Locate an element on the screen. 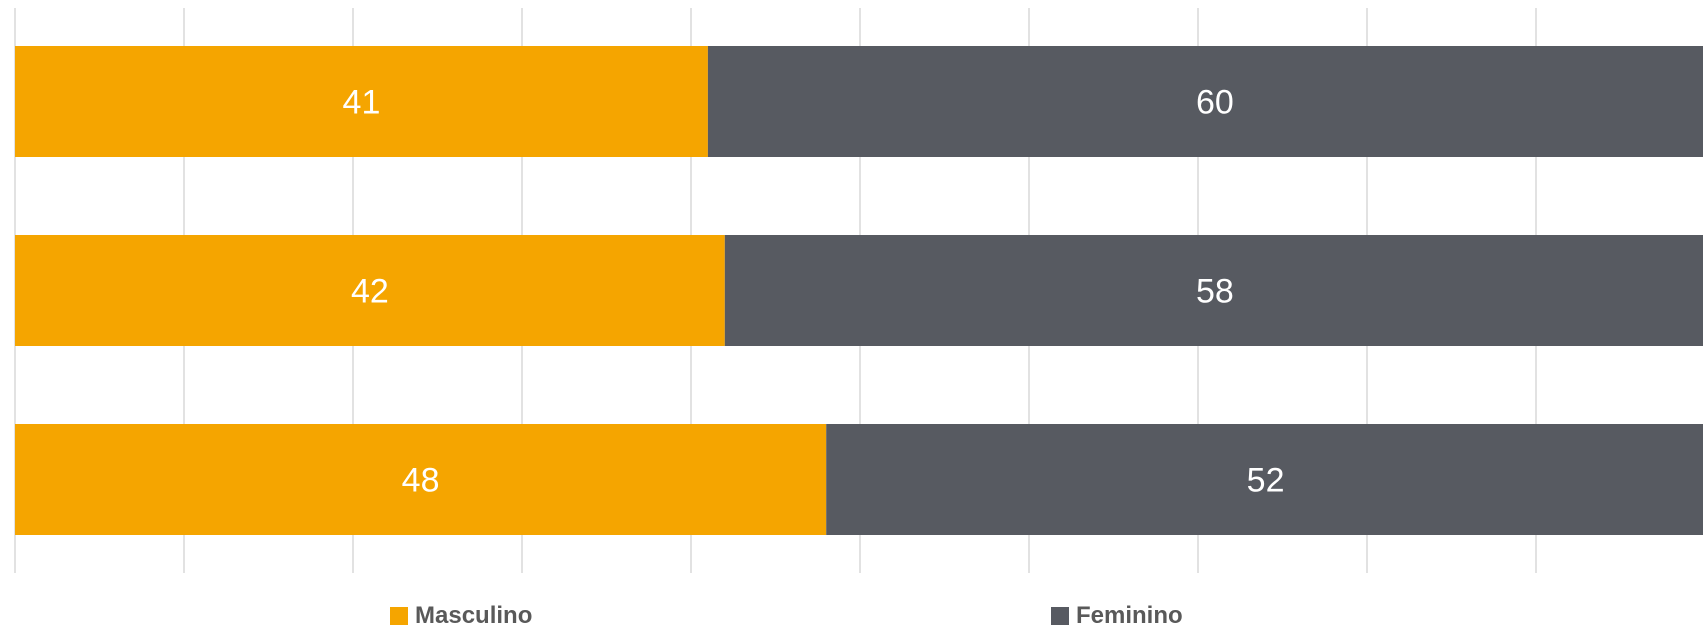  data-label-feminino-3: 52 is located at coordinates (1266, 481).